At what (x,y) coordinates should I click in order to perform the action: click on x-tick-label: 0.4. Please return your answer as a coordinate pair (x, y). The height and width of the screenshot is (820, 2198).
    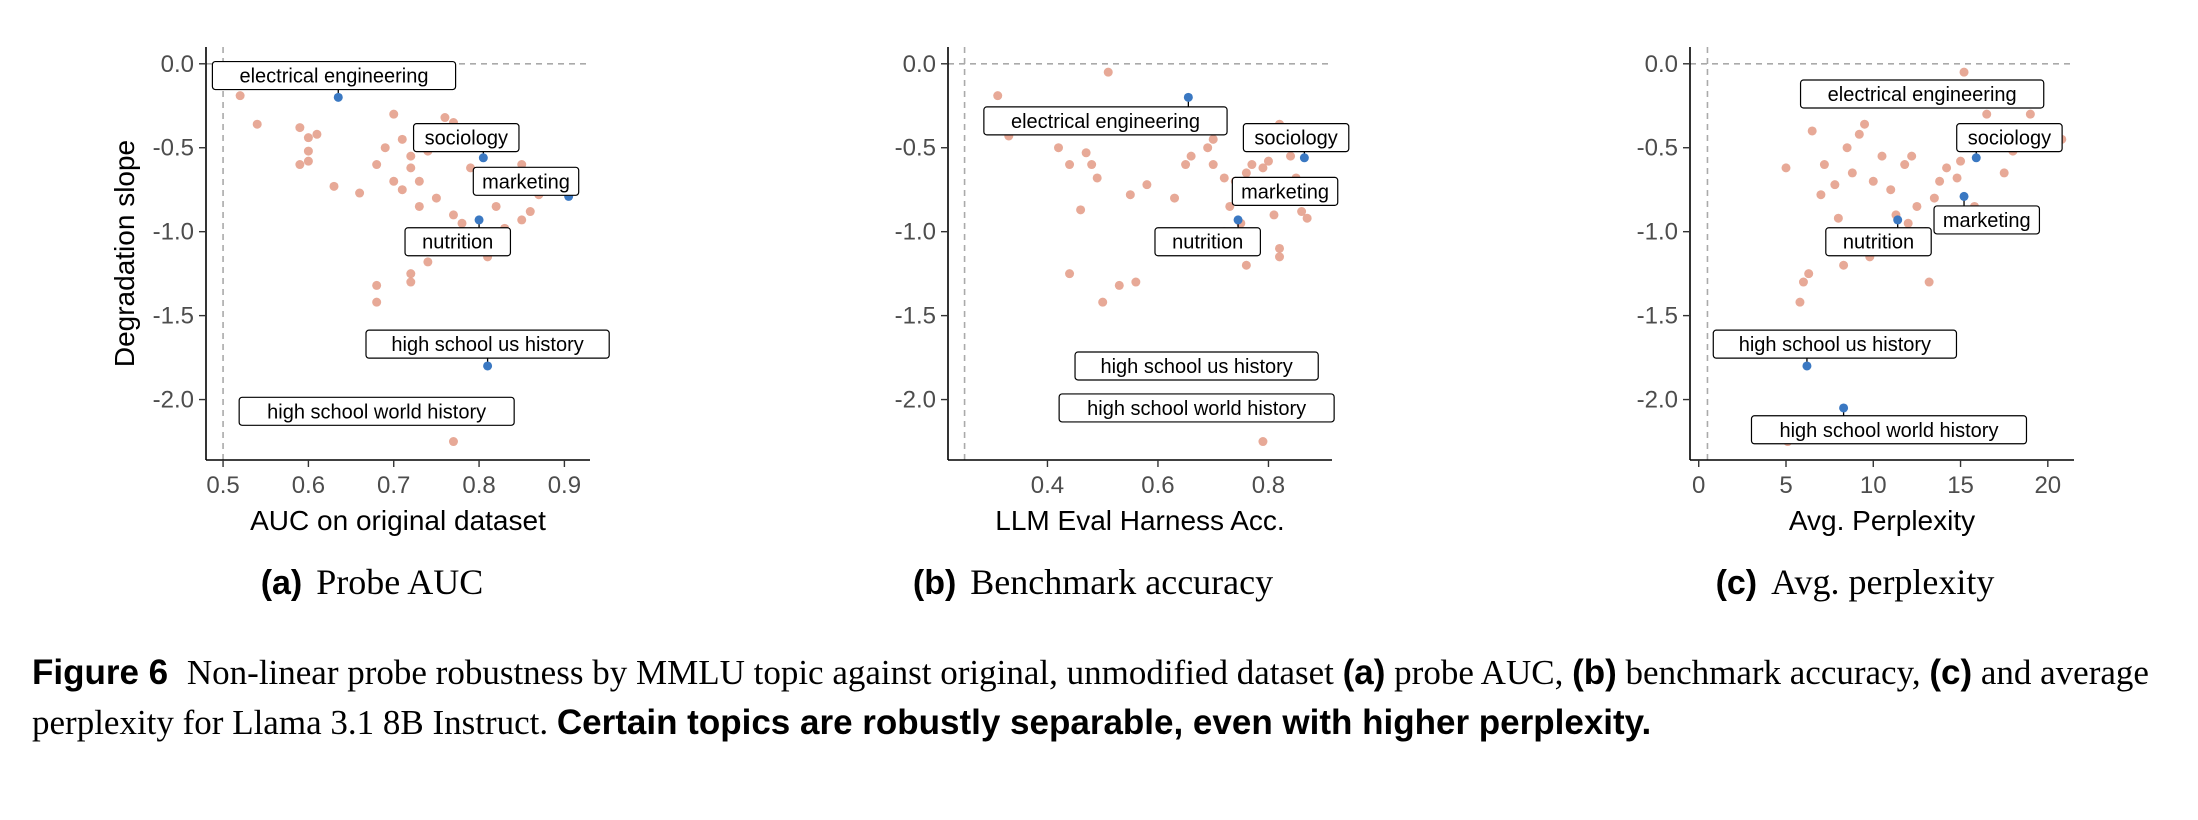
    Looking at the image, I should click on (1047, 485).